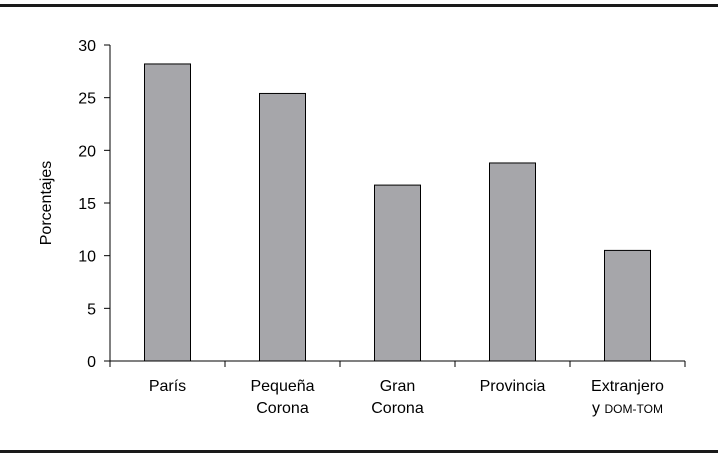  I want to click on x-tick-label: Provincia, so click(513, 386).